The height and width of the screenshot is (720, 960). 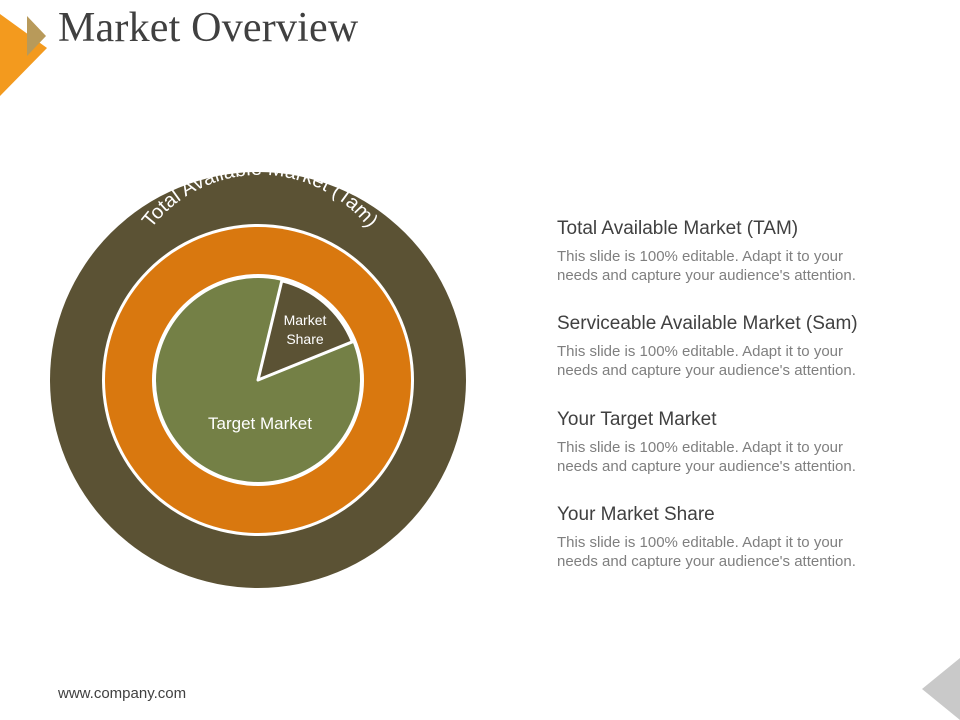 What do you see at coordinates (208, 28) in the screenshot?
I see `page-title: Market Overview` at bounding box center [208, 28].